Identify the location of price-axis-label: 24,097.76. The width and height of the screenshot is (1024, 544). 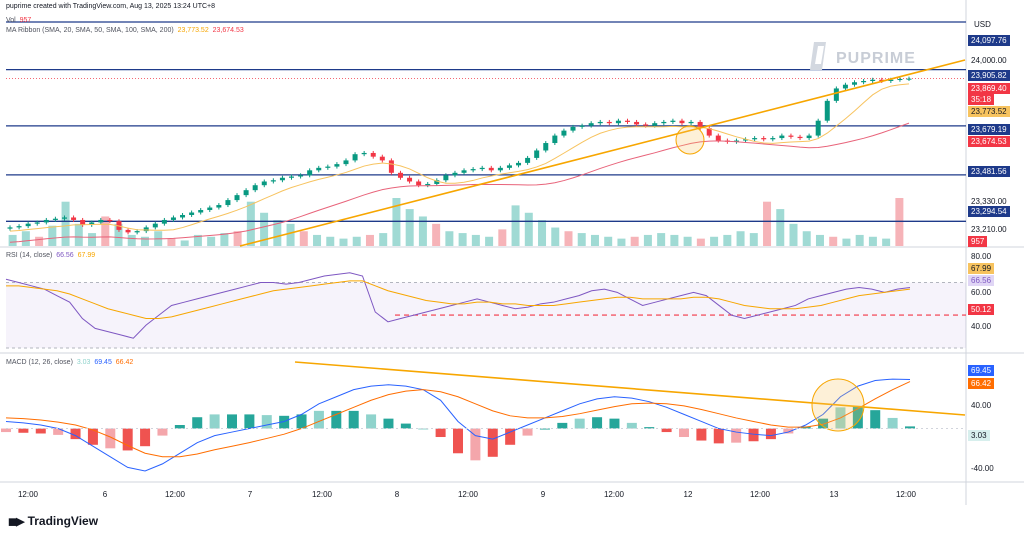
(989, 40).